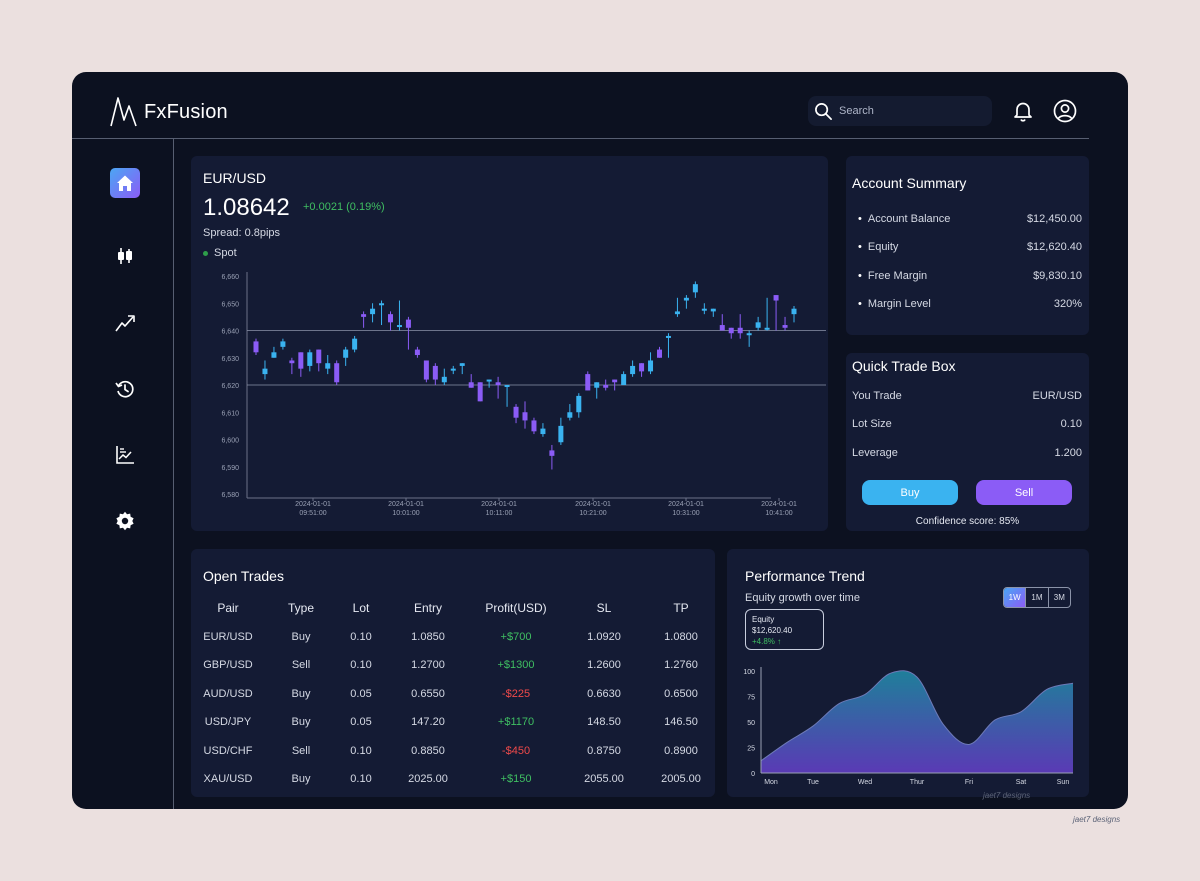  Describe the element at coordinates (516, 608) in the screenshot. I see `column-header: Profit(USD)` at that location.